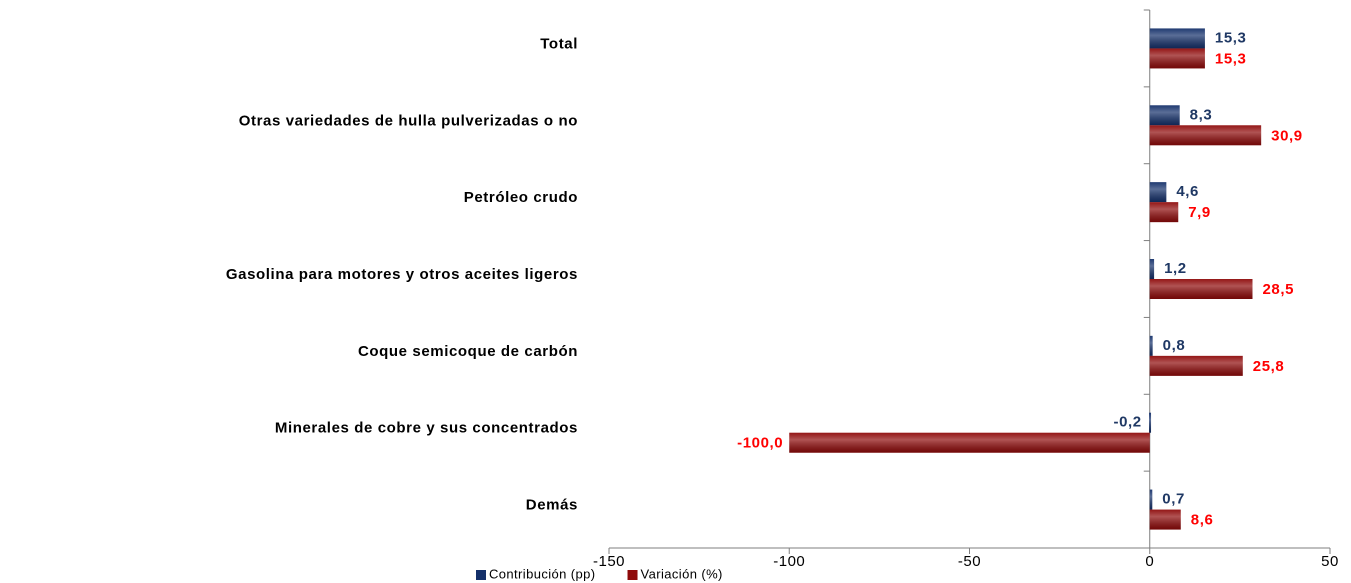  I want to click on value-label: 7,9, so click(1199, 212).